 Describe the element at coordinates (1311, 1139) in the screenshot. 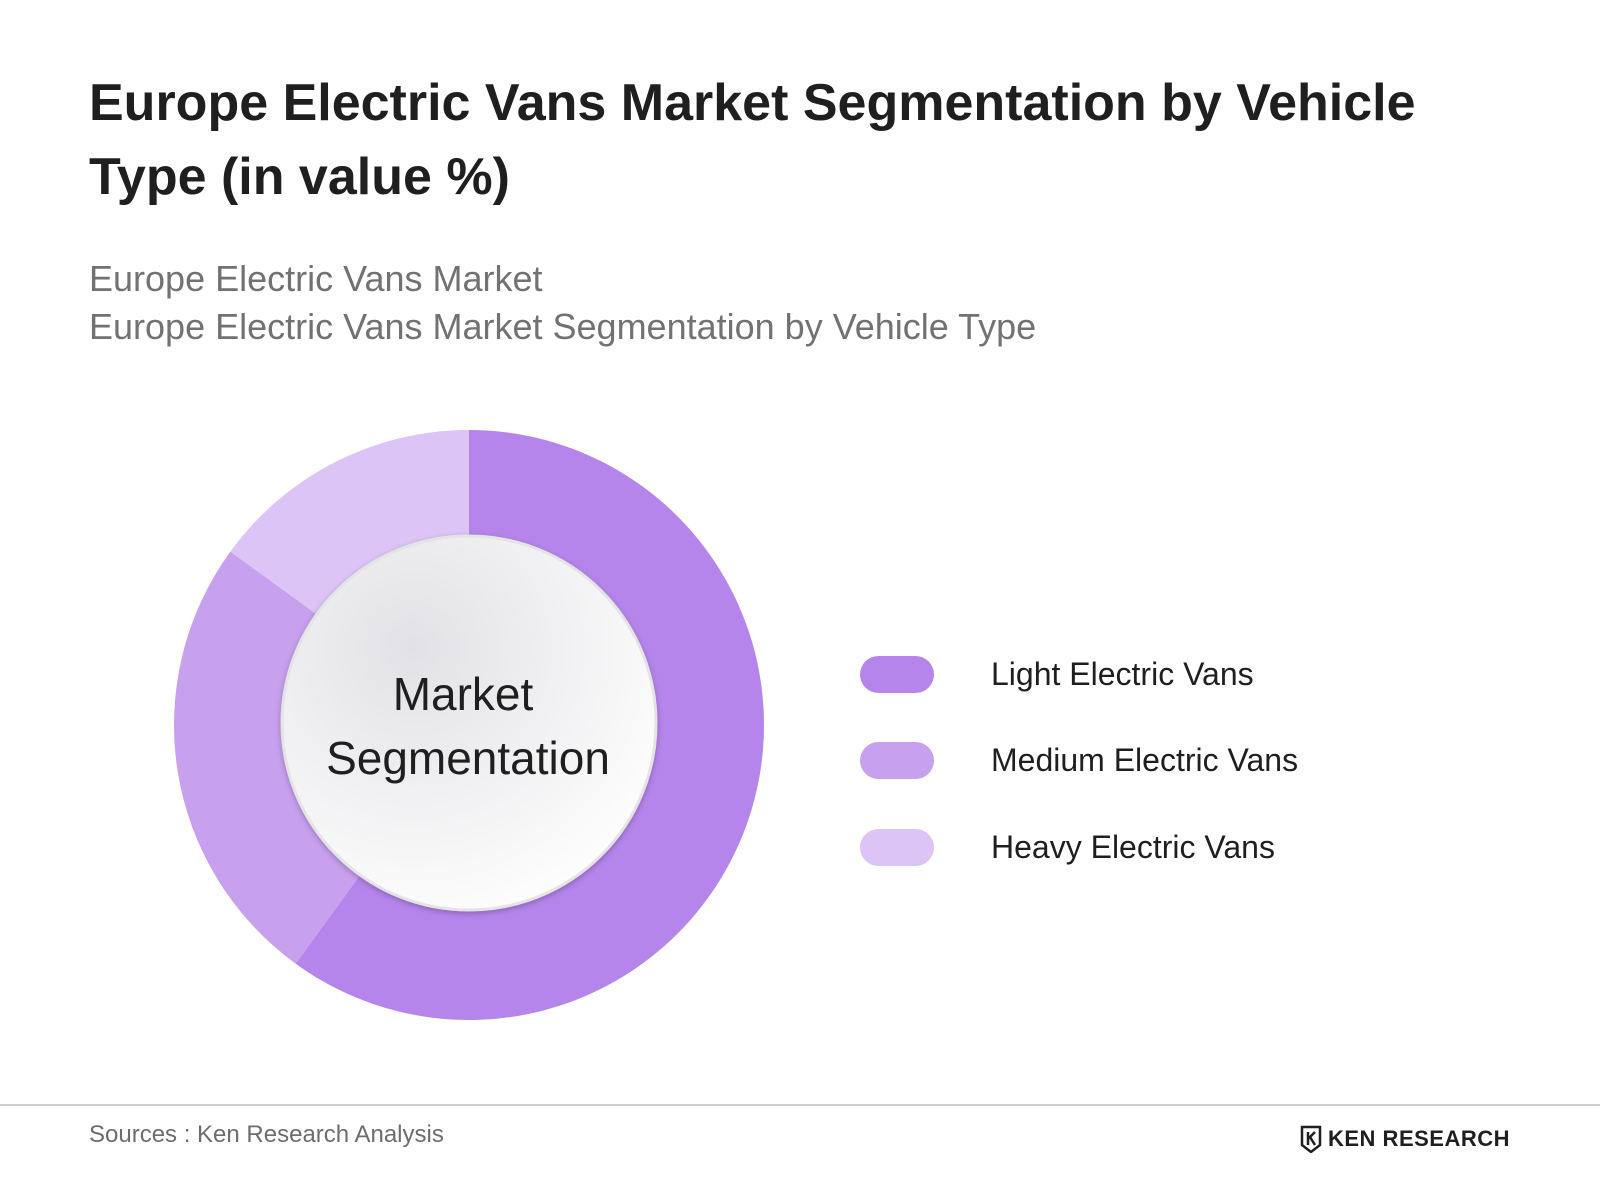

I see `ken-research-logo-icon` at that location.